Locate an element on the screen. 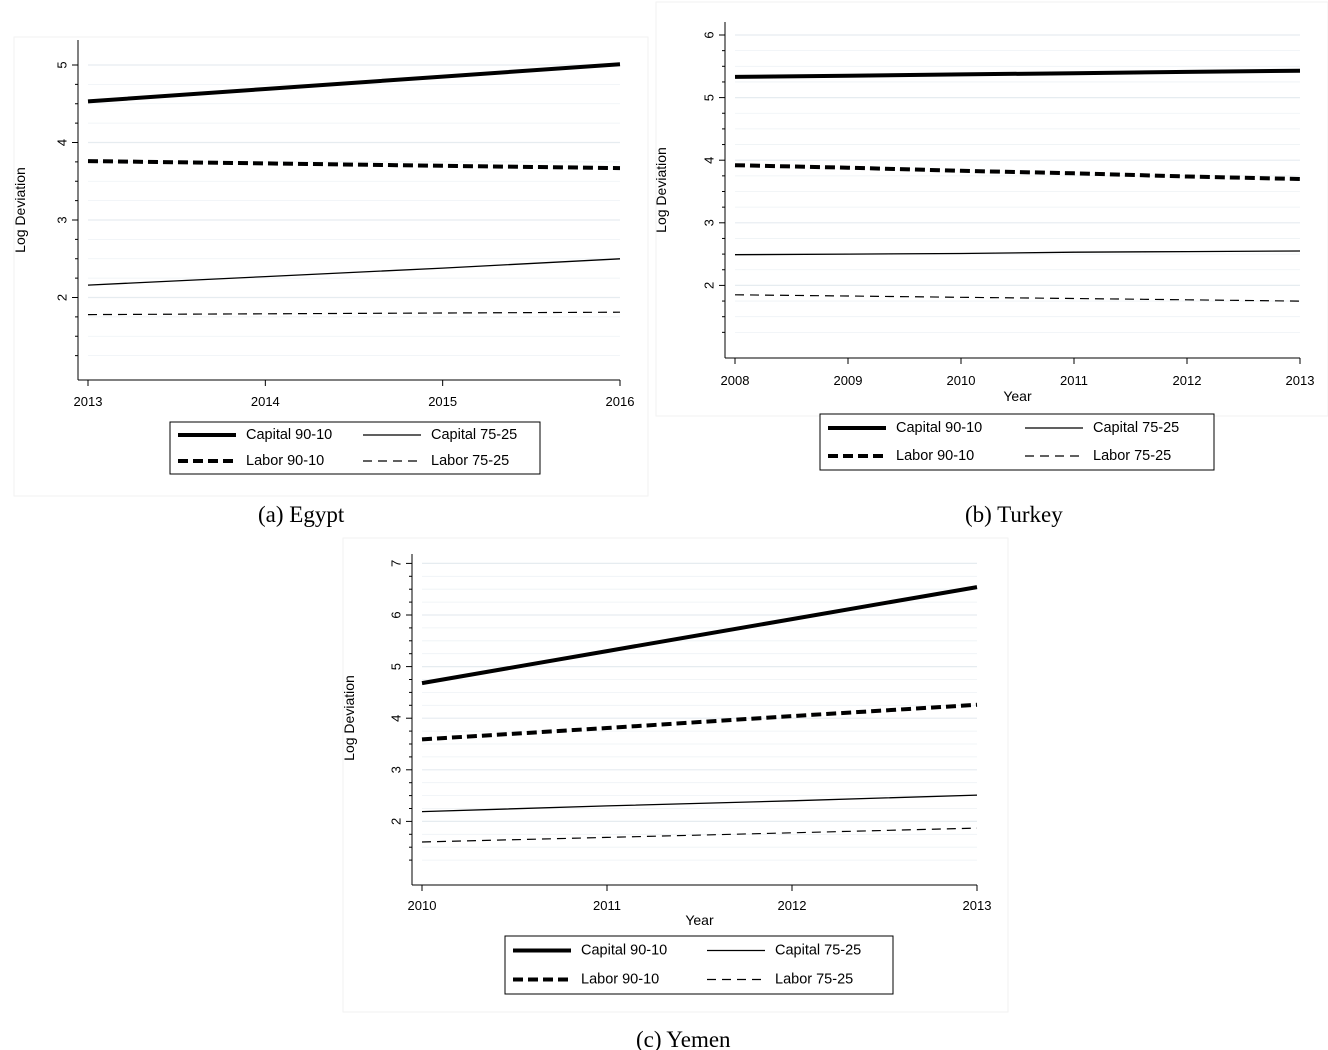  figure-caption: (c) Yemen is located at coordinates (683, 1038).